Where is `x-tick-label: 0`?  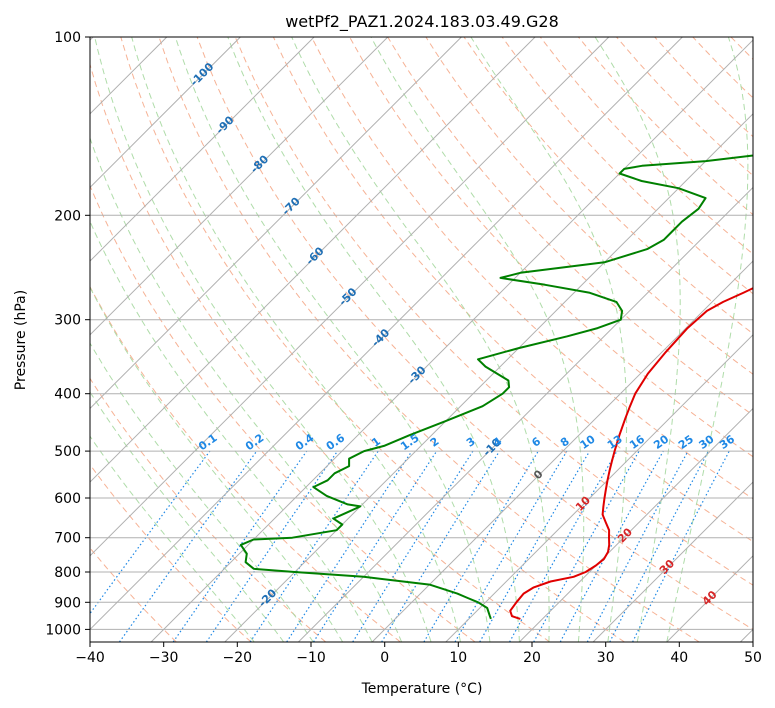 x-tick-label: 0 is located at coordinates (384, 658).